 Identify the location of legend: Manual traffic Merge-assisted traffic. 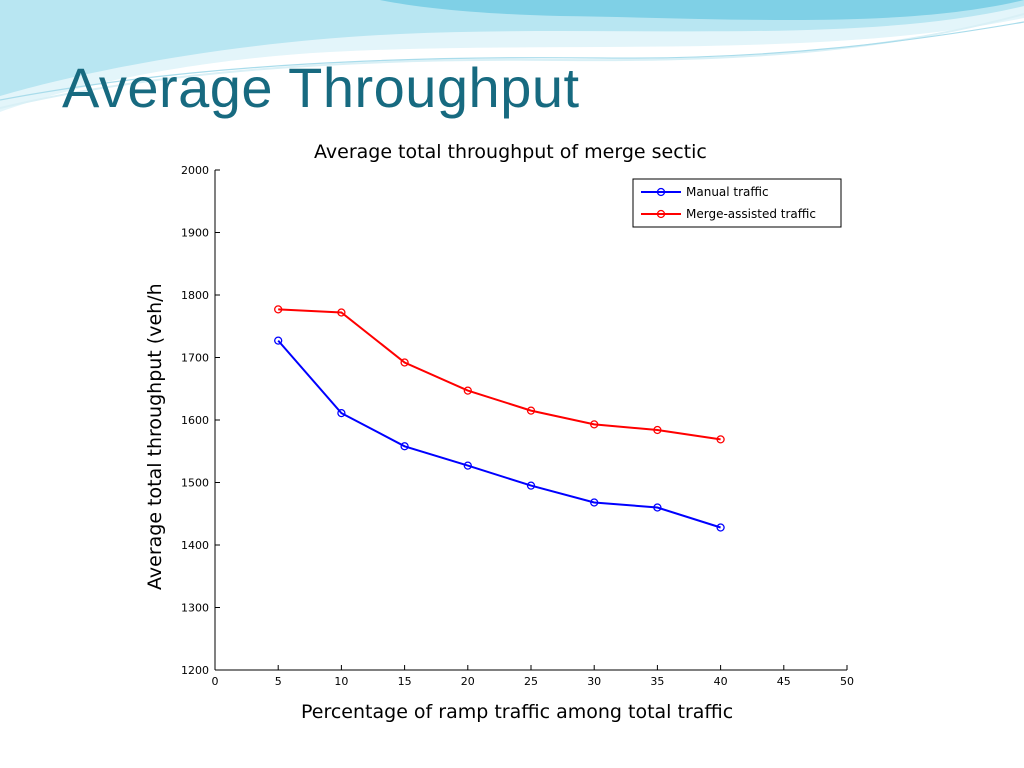
(737, 203).